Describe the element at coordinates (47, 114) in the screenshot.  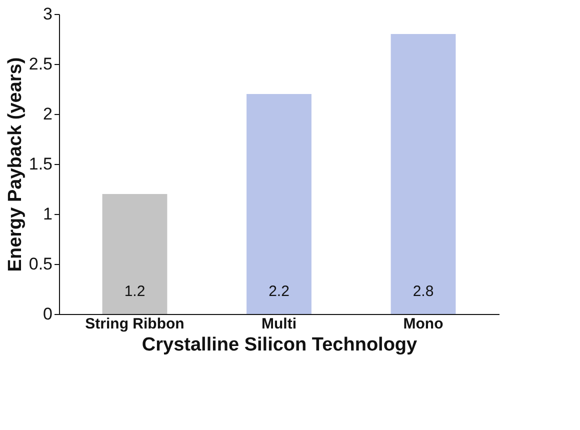
I see `y-tick-label: 2` at that location.